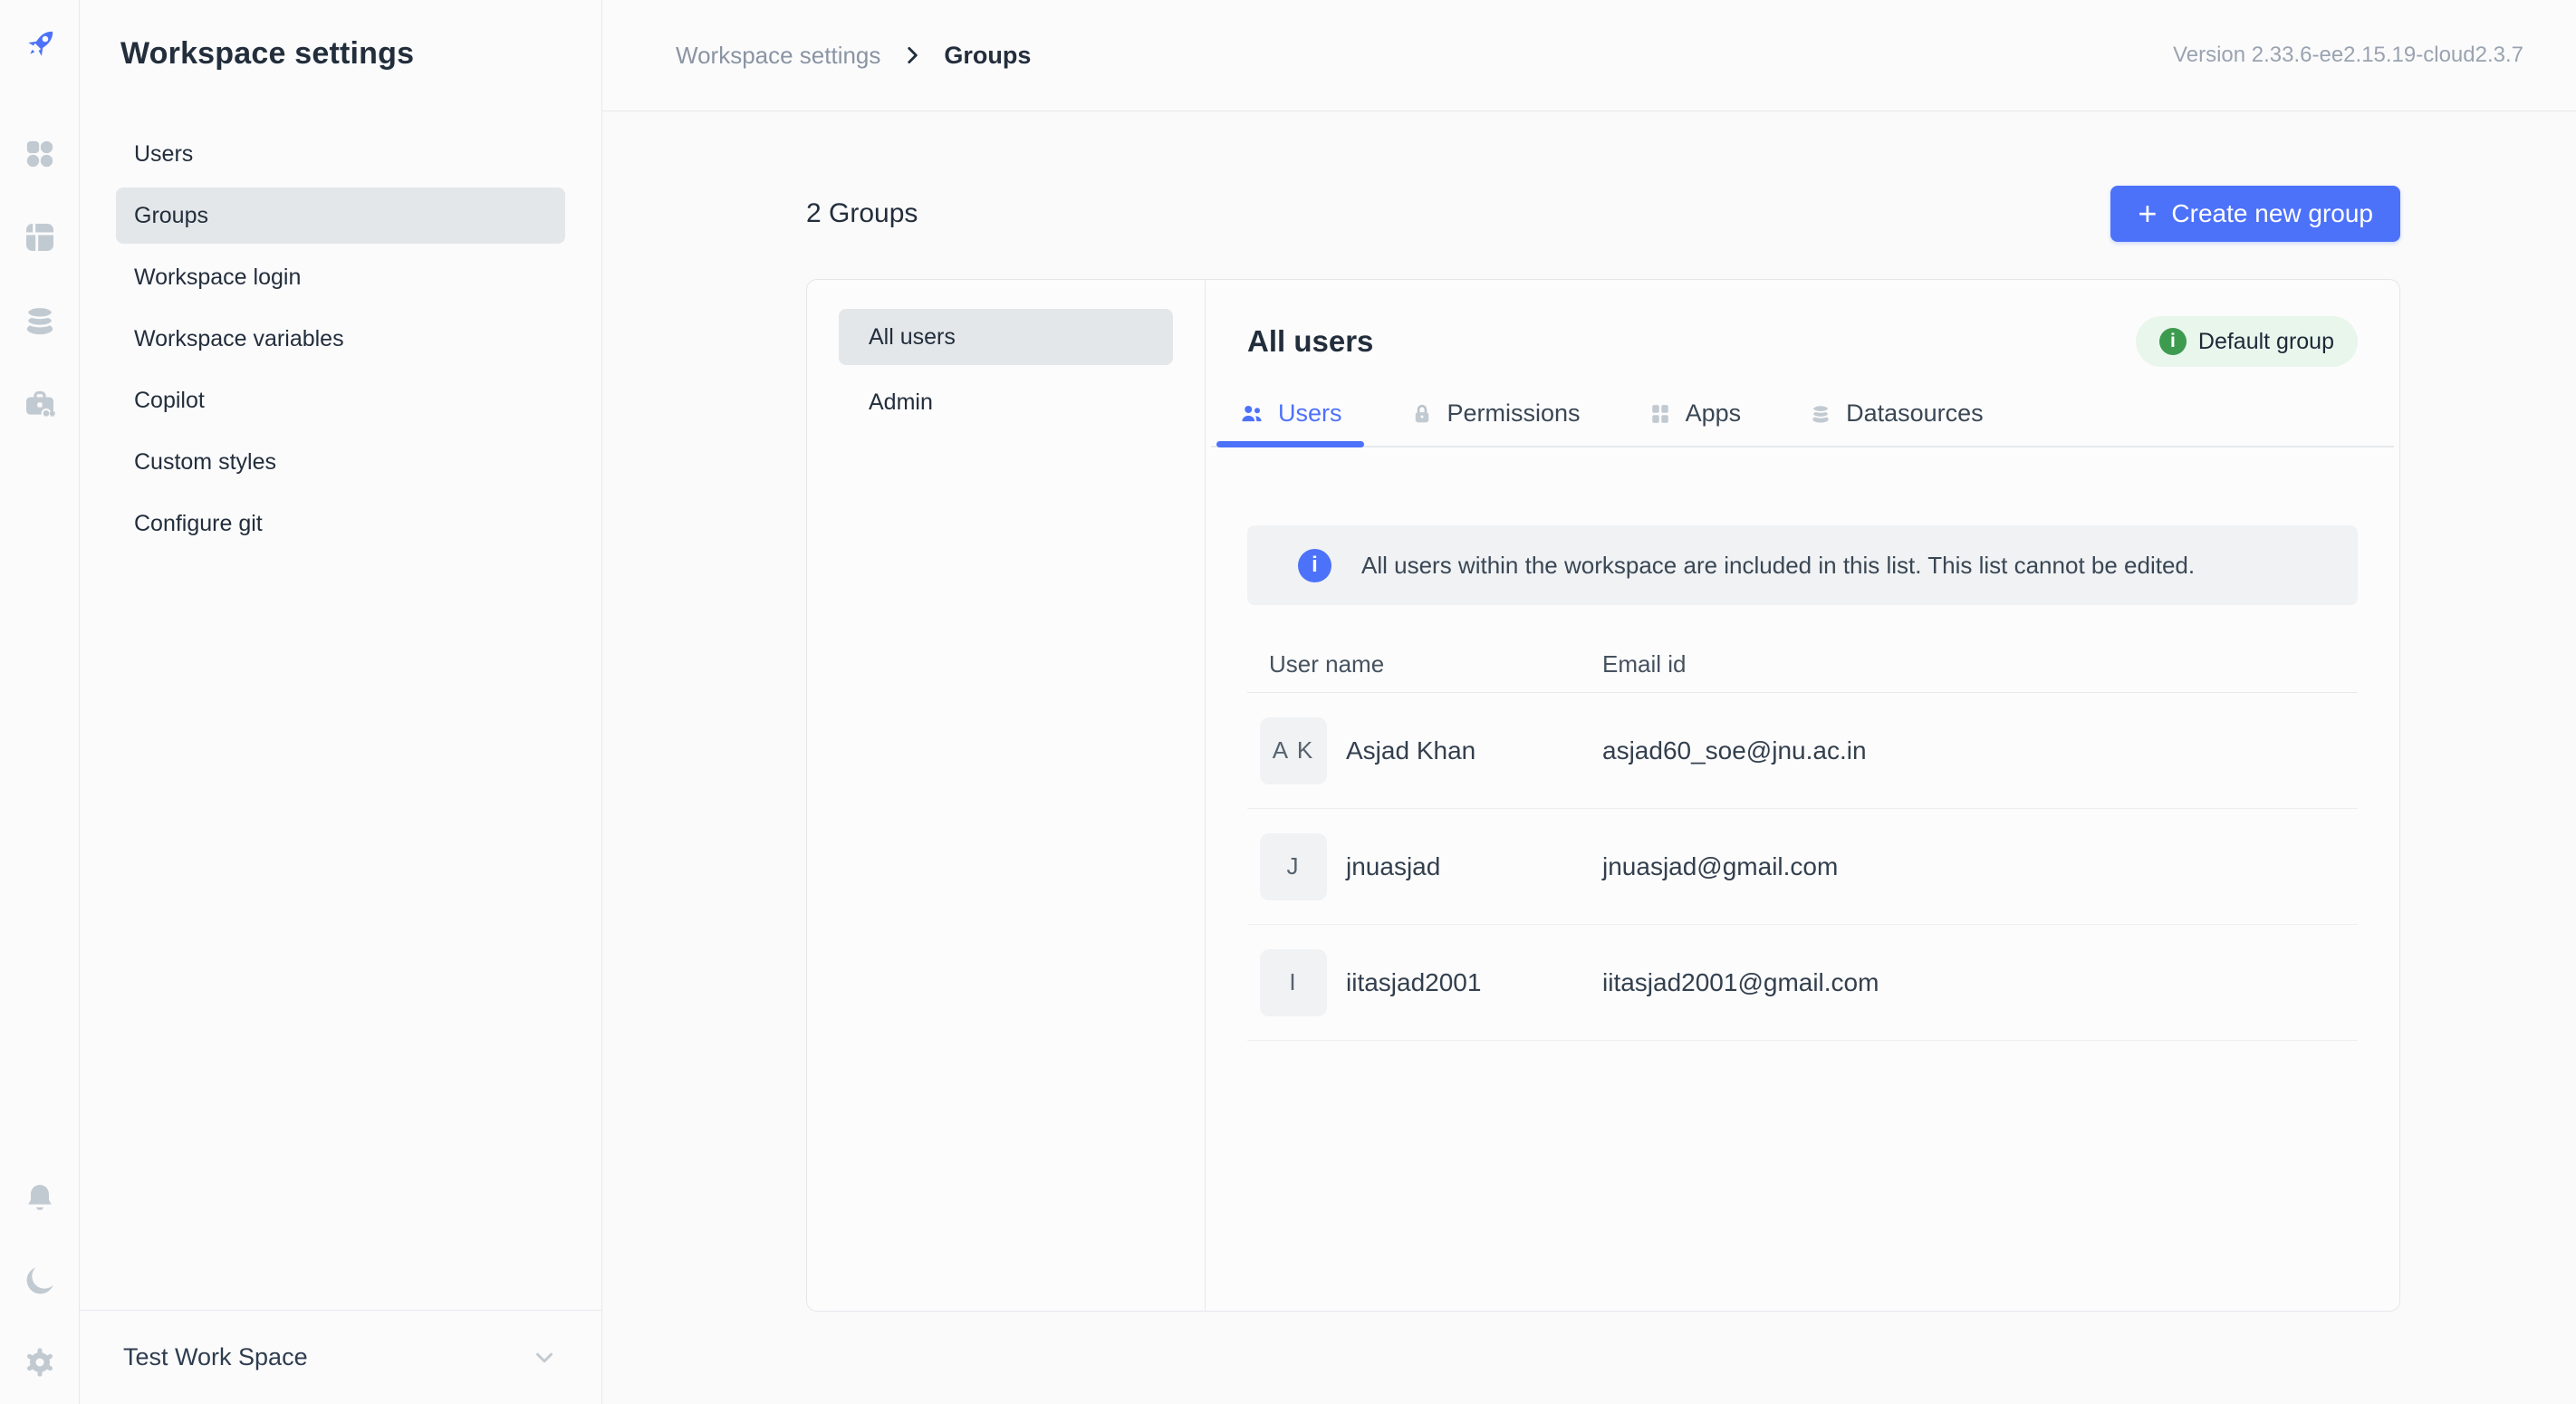 Image resolution: width=2576 pixels, height=1404 pixels. I want to click on tab-permissions: Permissions, so click(1495, 422).